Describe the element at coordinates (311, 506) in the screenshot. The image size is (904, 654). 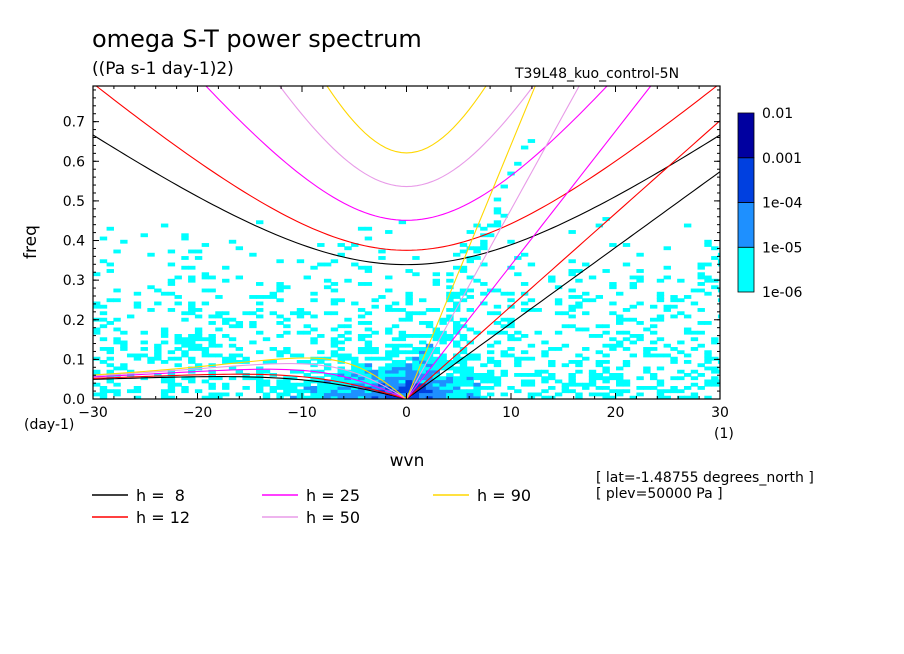
I see `curve-legend: h = 8 h = 12 h = 25 h = 50 h = 90` at that location.